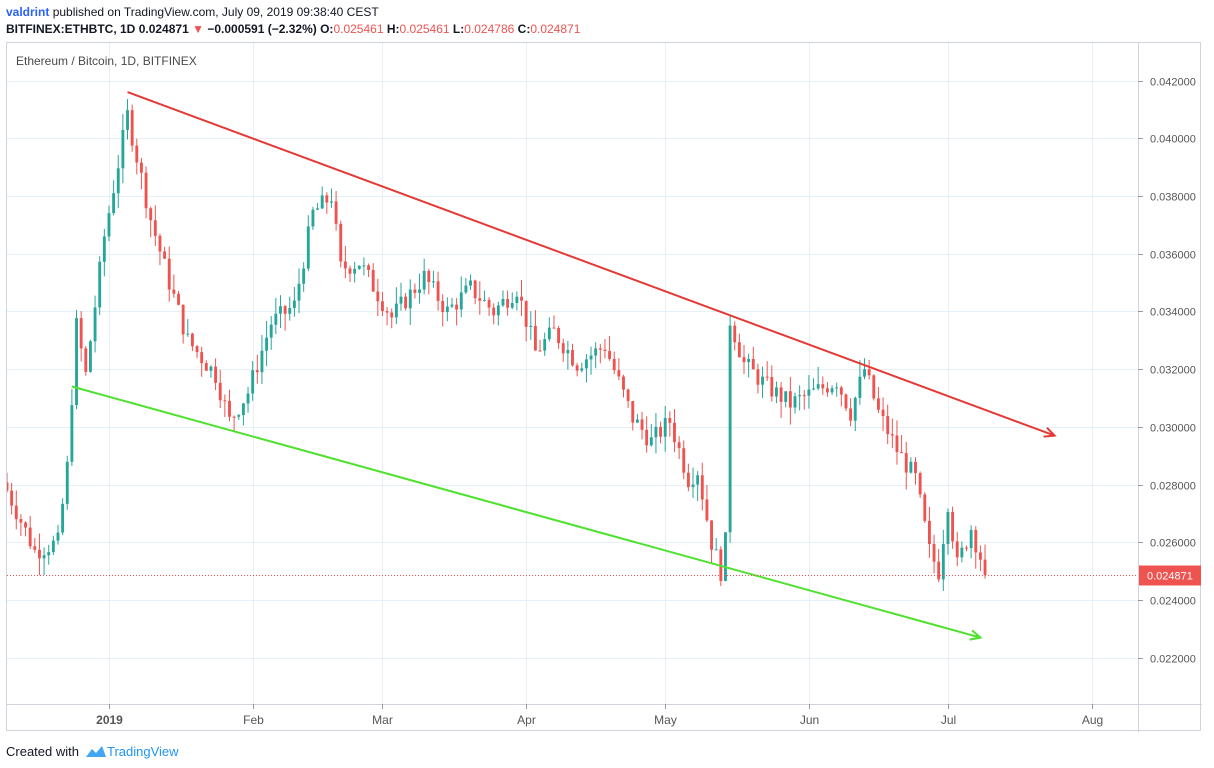 The height and width of the screenshot is (768, 1214). I want to click on low-label: L:, so click(458, 29).